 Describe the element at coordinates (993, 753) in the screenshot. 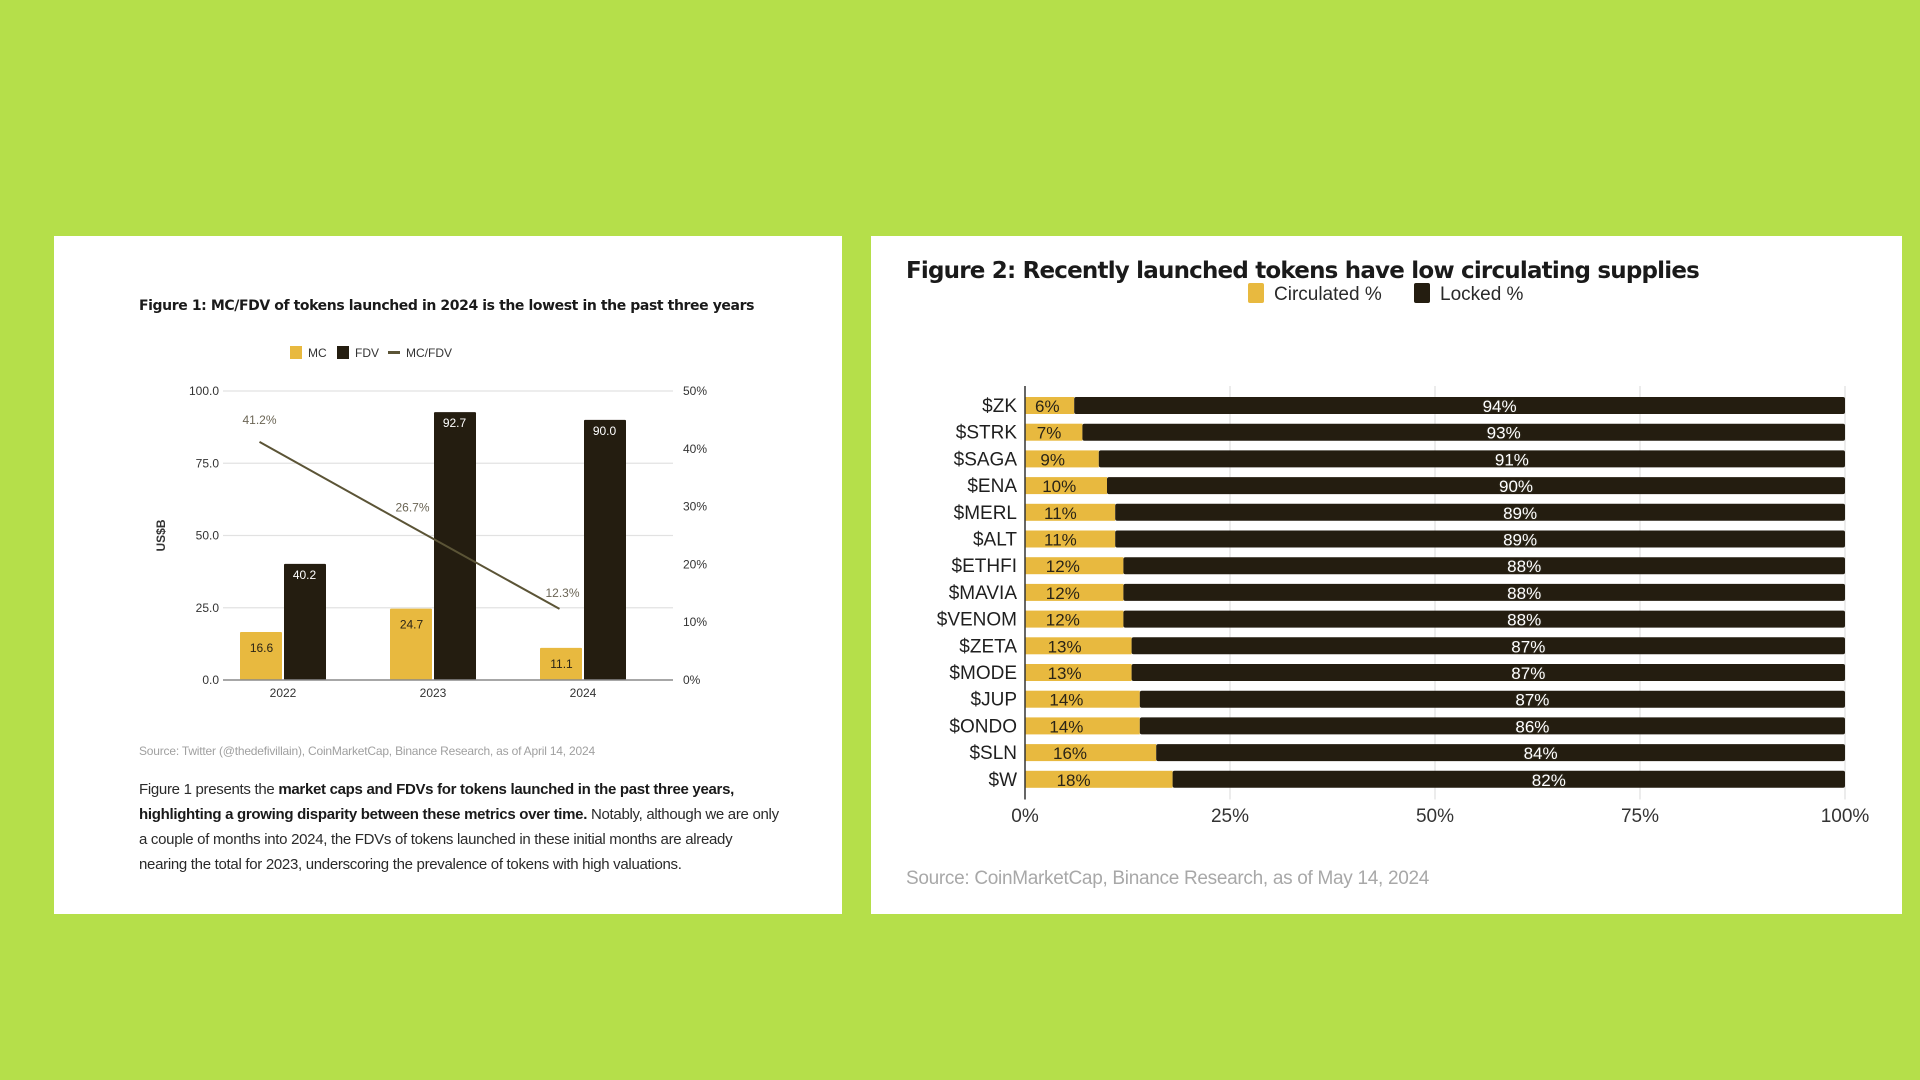

I see `category-label: $SLN` at that location.